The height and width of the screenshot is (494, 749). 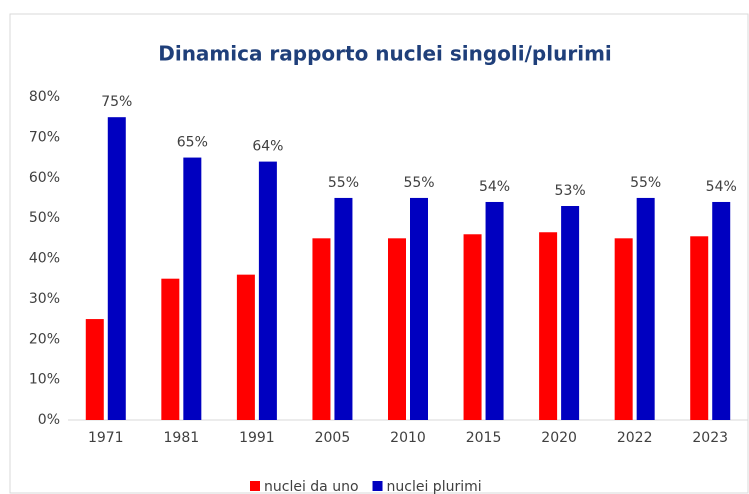 What do you see at coordinates (44, 137) in the screenshot?
I see `y-tick-label: 70%` at bounding box center [44, 137].